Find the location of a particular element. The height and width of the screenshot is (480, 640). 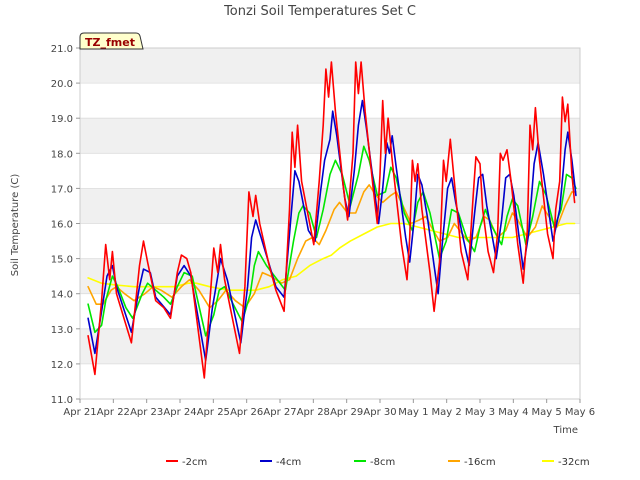

badge-shape is located at coordinates (111, 41).